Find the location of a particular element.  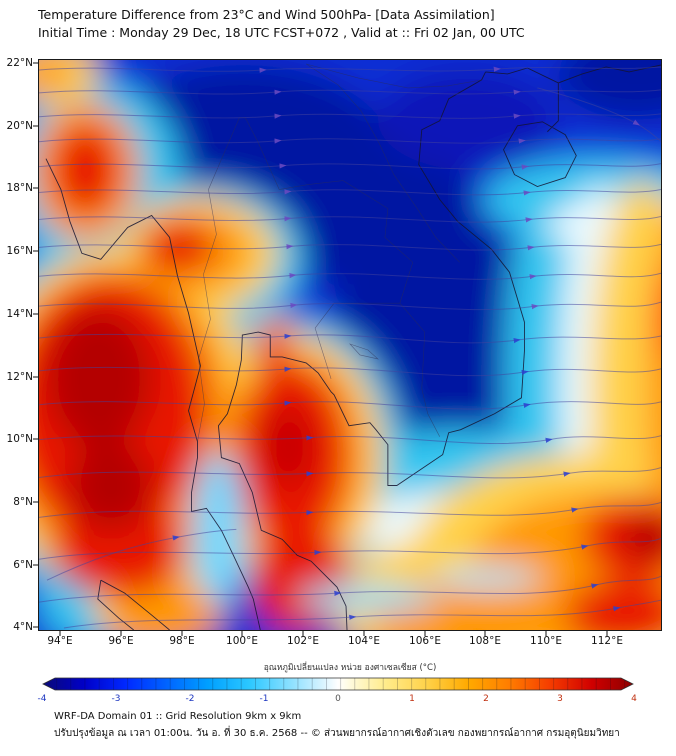

x-axis-tick-label: 96°E is located at coordinates (121, 641).